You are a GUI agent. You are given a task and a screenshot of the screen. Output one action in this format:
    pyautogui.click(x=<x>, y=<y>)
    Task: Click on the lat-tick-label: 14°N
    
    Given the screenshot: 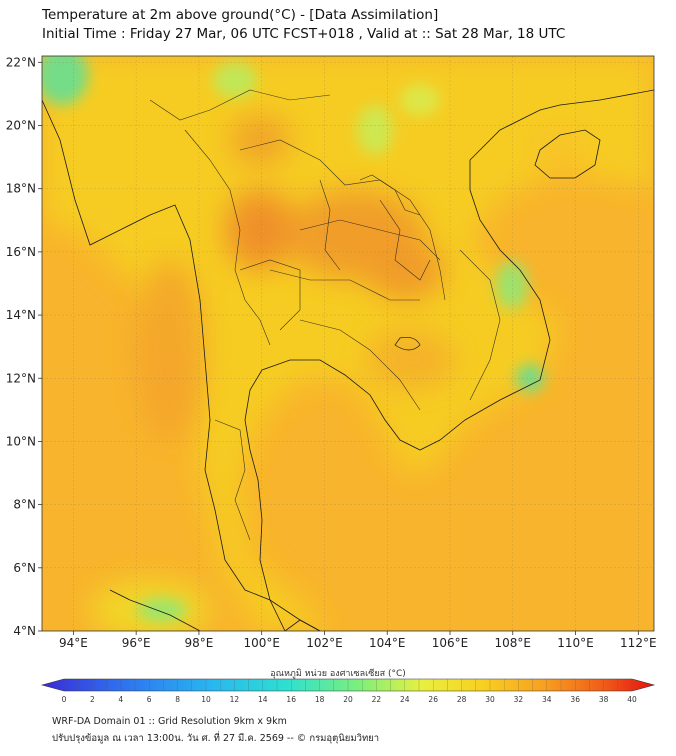 What is the action you would take?
    pyautogui.click(x=21, y=315)
    